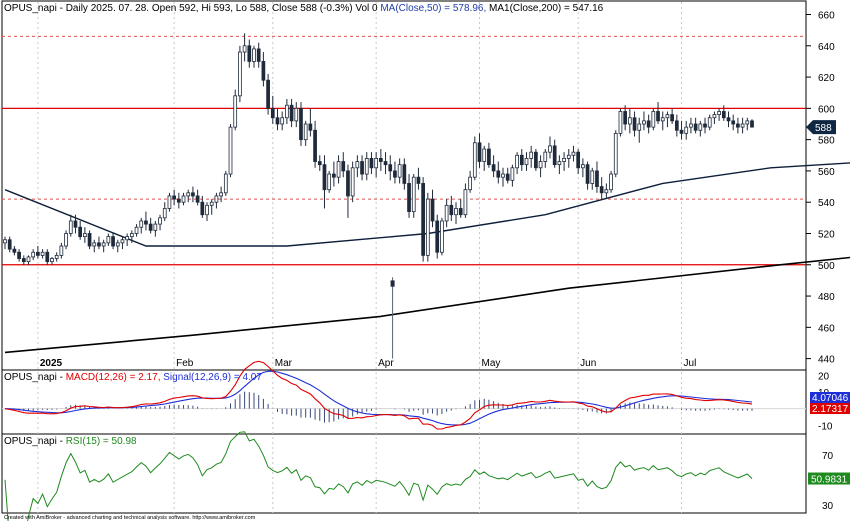 Image resolution: width=850 pixels, height=521 pixels. What do you see at coordinates (70, 441) in the screenshot?
I see `rsi-title: OPUS_napi - RSI(15) = 50.98` at bounding box center [70, 441].